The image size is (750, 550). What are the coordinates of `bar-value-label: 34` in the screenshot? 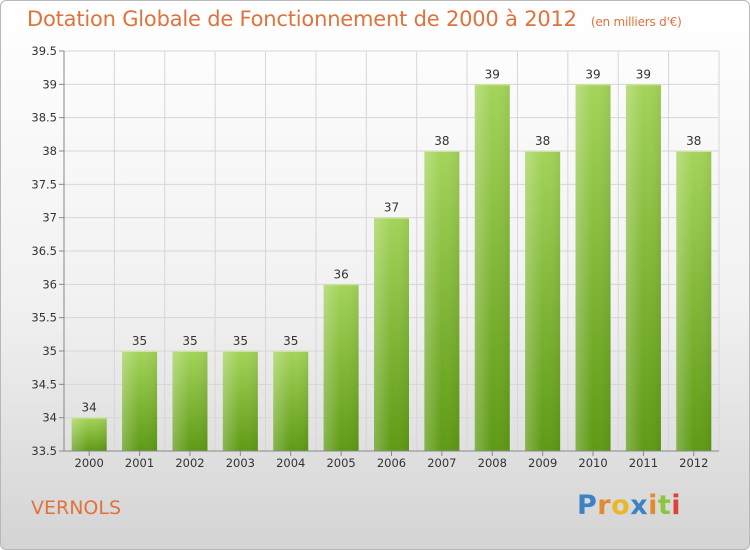 It's located at (89, 408).